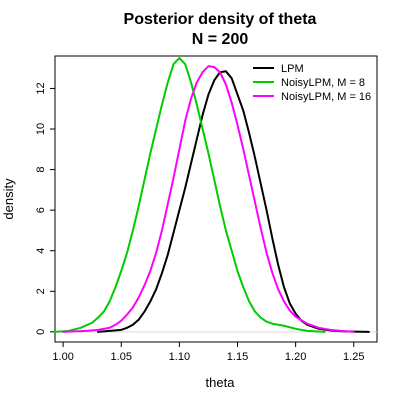 This screenshot has width=407, height=407. What do you see at coordinates (41, 210) in the screenshot?
I see `y-tick-label: 6` at bounding box center [41, 210].